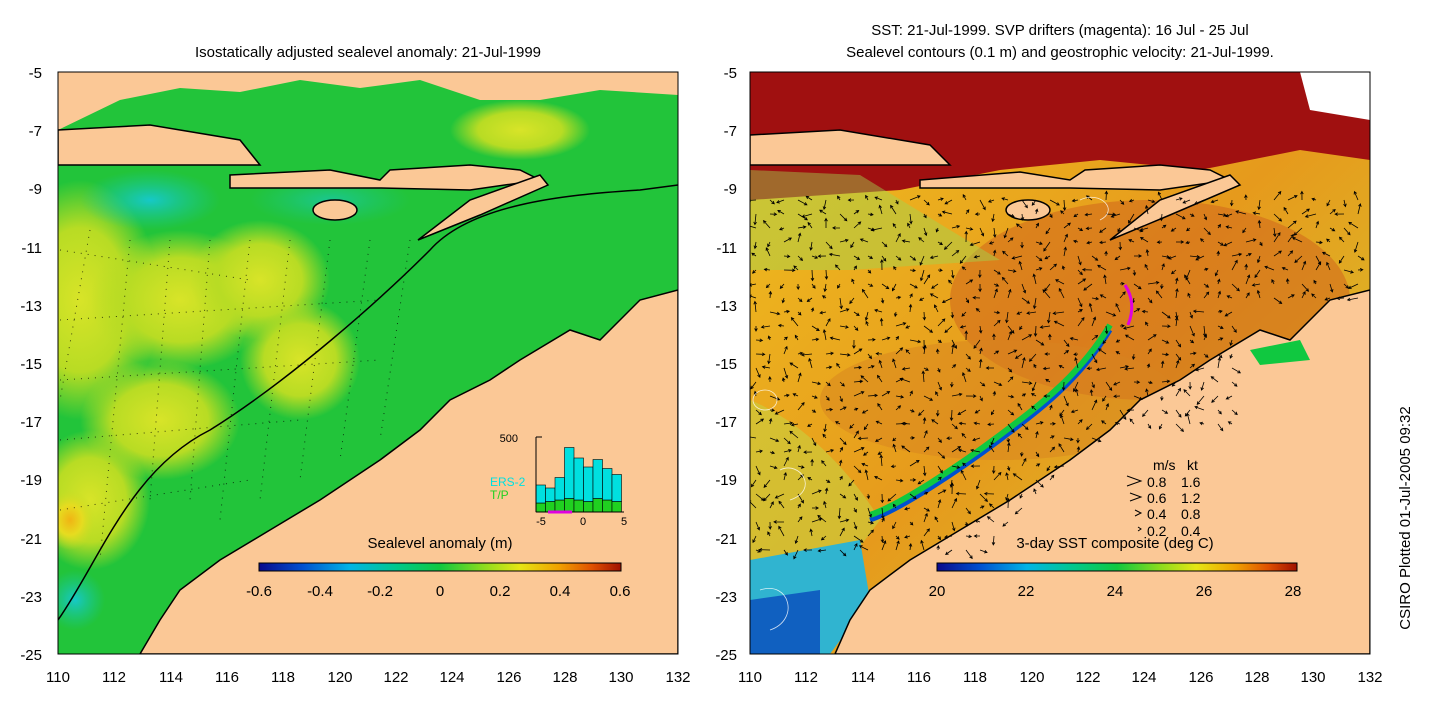 The width and height of the screenshot is (1440, 720). Describe the element at coordinates (1293, 591) in the screenshot. I see `colorbar-tick: 28` at that location.